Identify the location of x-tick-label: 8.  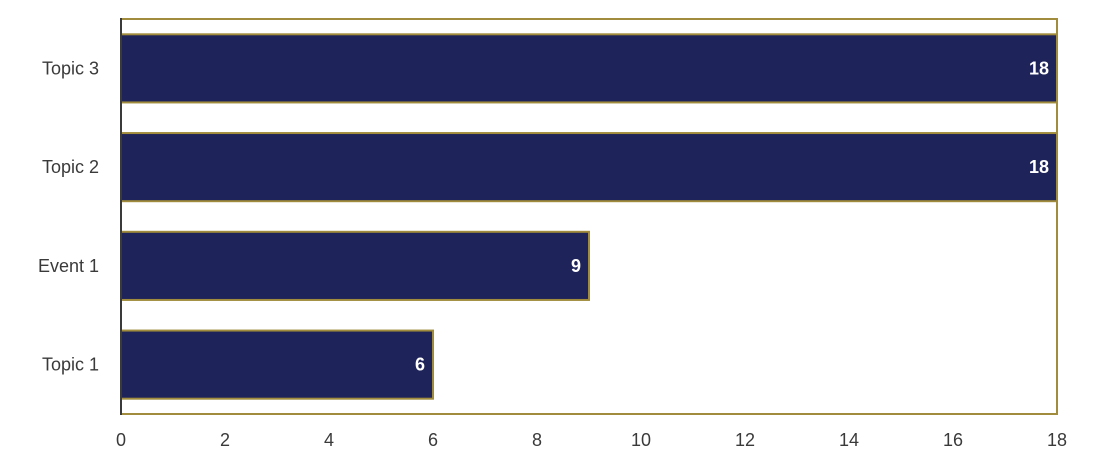
(537, 440).